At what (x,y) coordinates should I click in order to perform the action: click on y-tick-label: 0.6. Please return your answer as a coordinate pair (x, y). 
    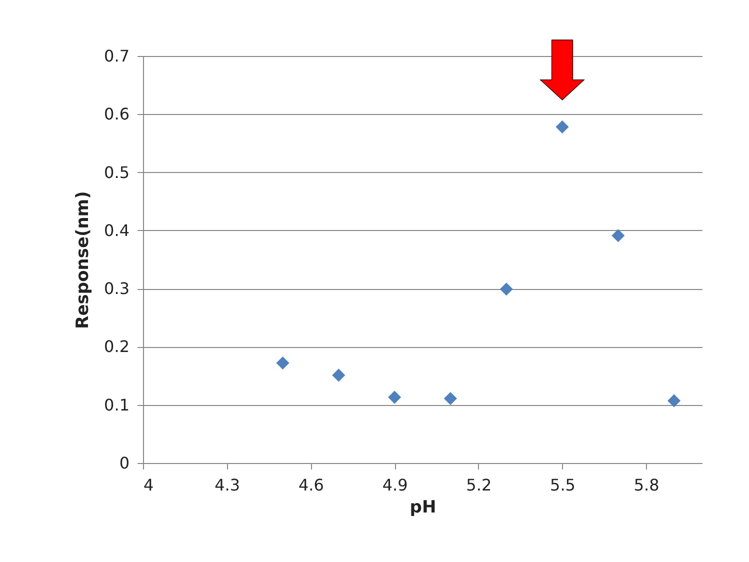
    Looking at the image, I should click on (117, 114).